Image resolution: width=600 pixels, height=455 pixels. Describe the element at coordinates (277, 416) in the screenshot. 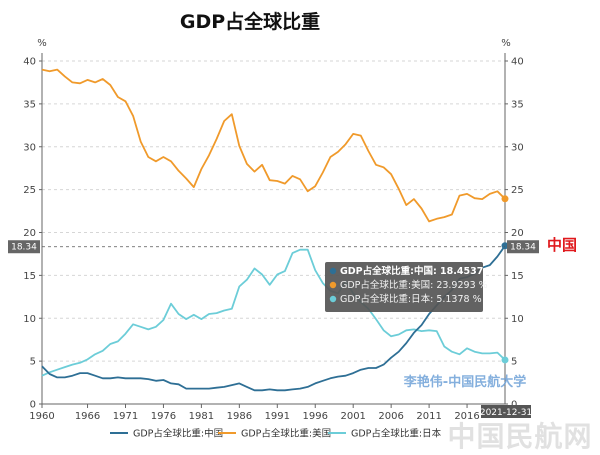

I see `x-tick-label: 1991` at that location.